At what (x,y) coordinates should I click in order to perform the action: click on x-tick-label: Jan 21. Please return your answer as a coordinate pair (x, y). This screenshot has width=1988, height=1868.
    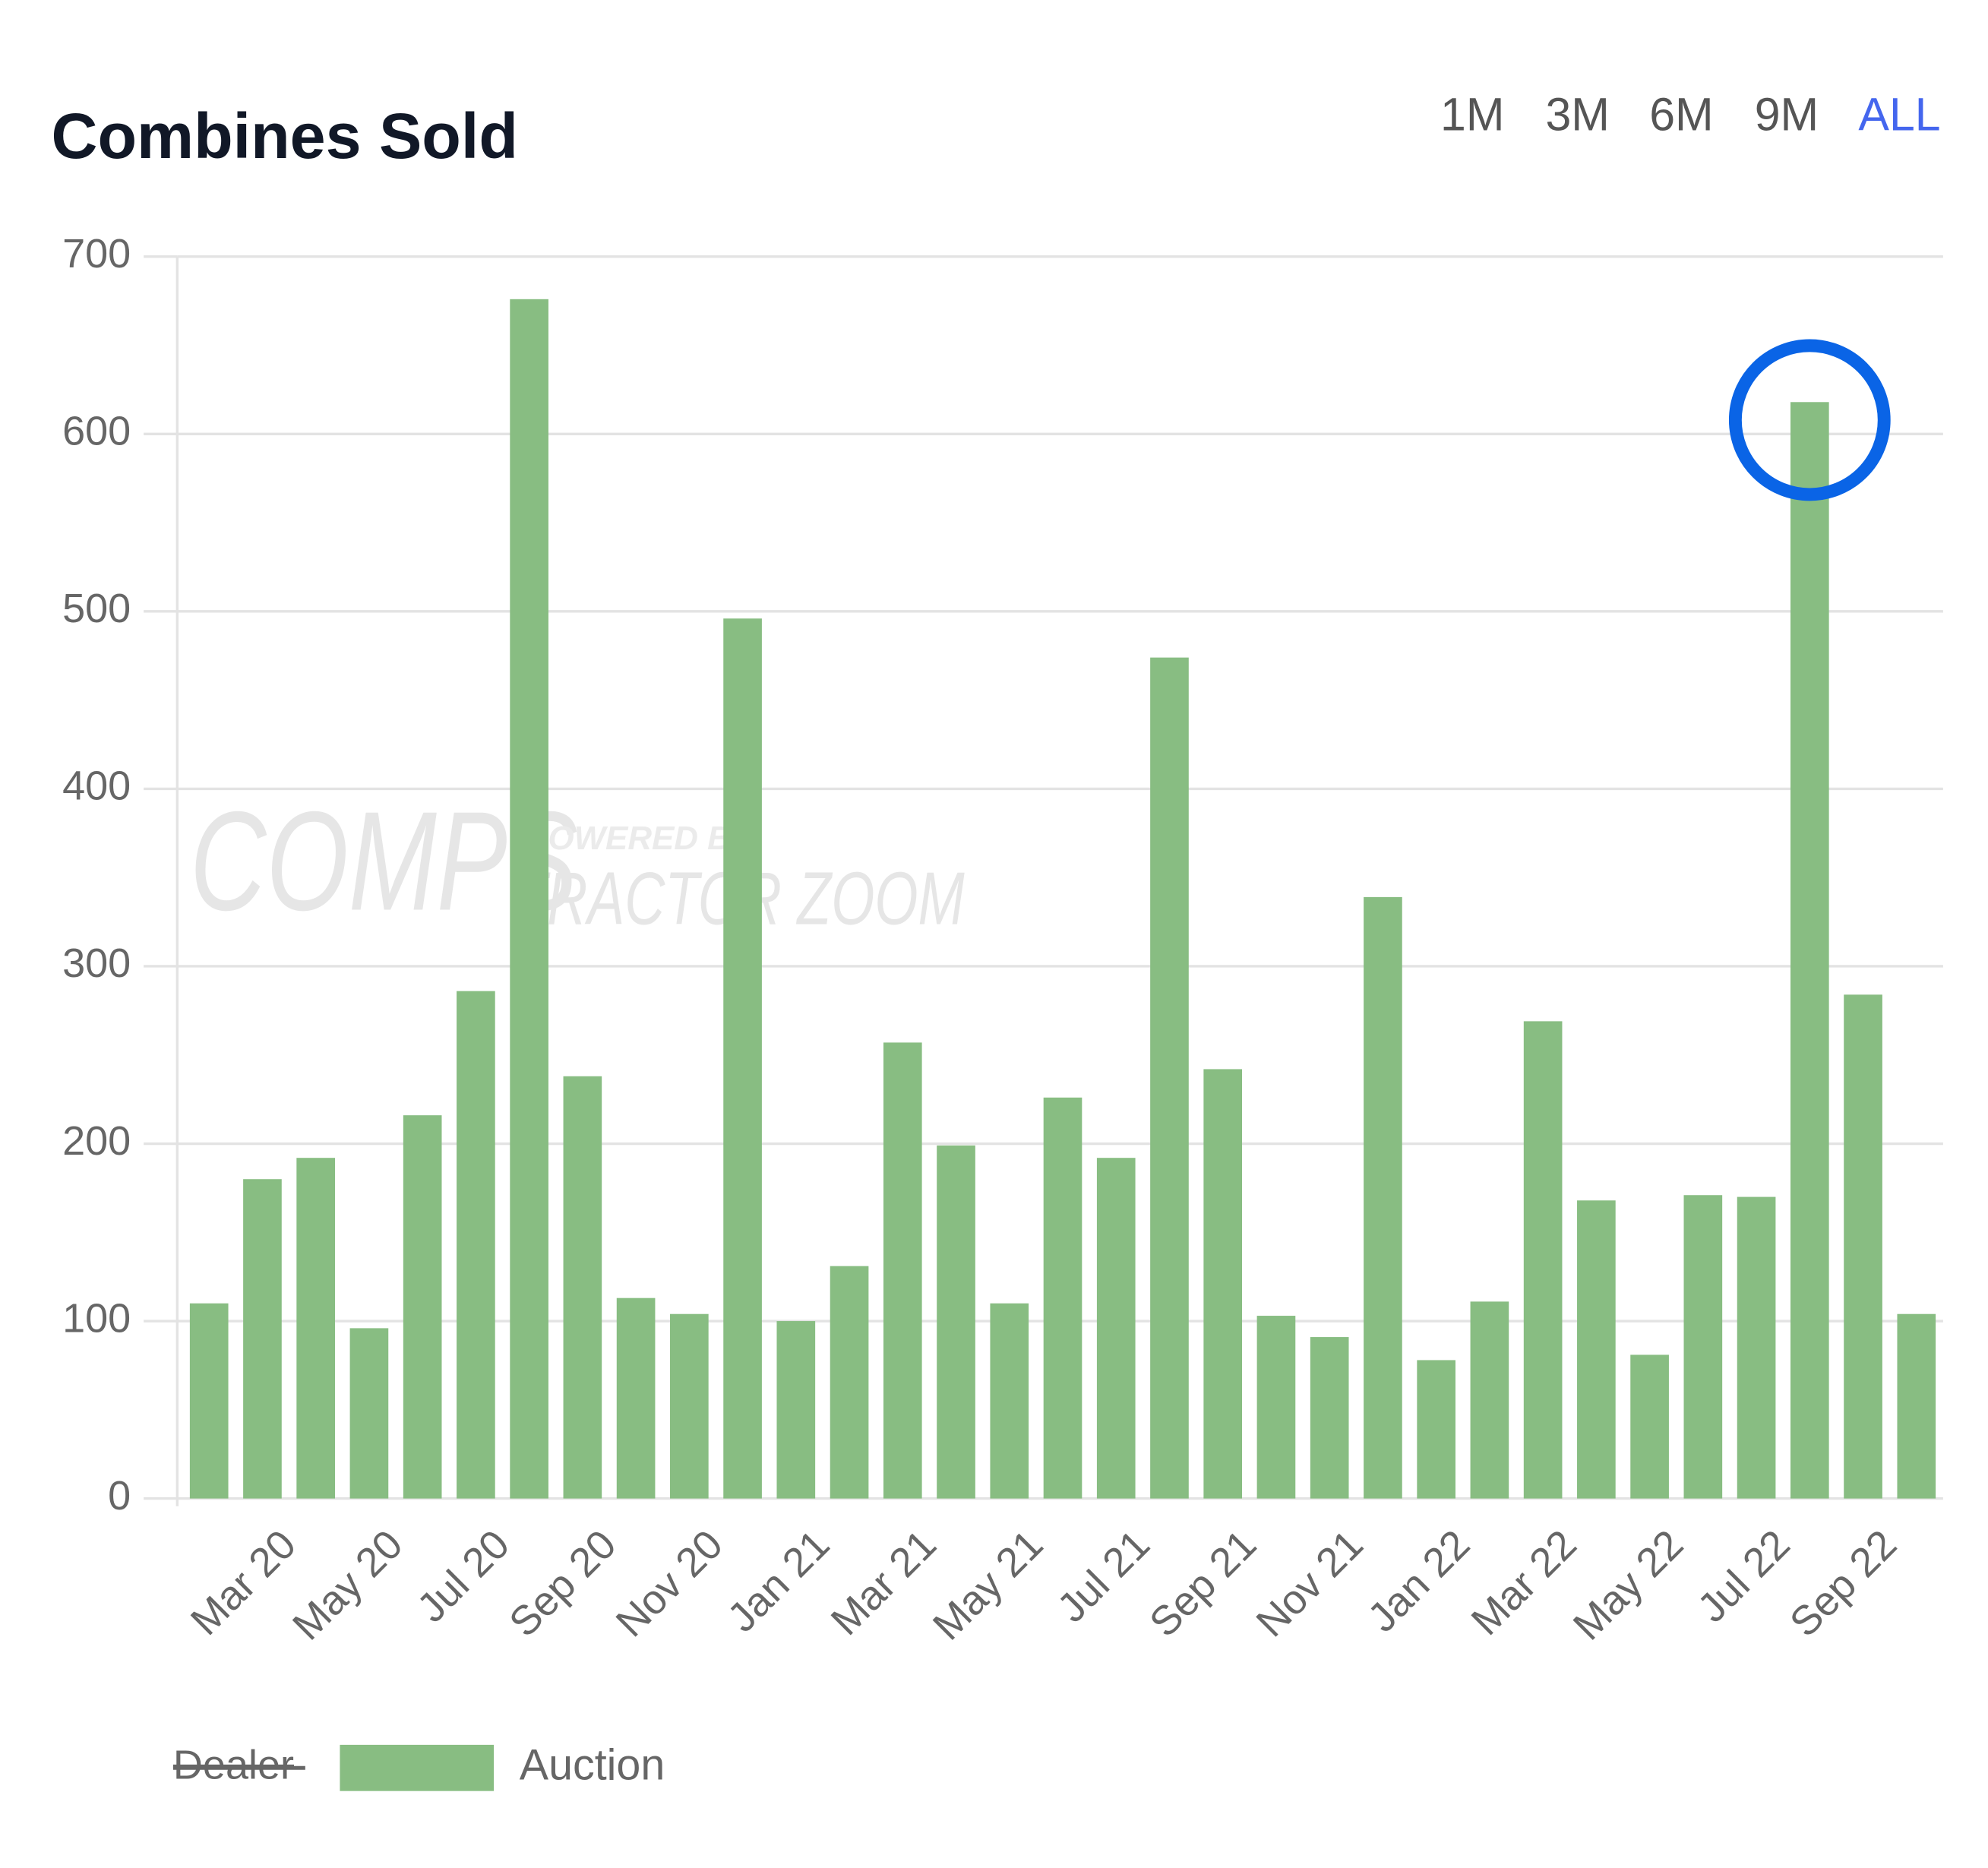
    Looking at the image, I should click on (778, 1582).